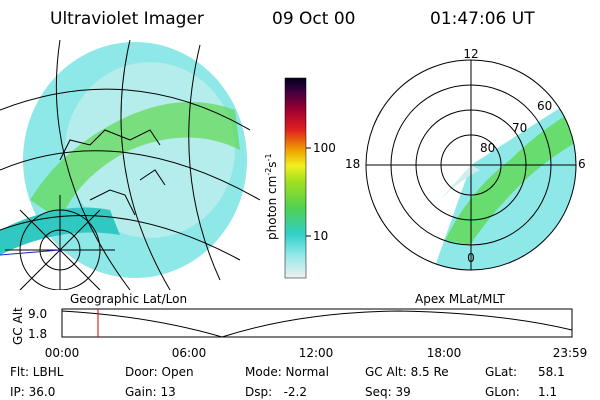 This screenshot has height=400, width=600. I want to click on colorbar-unit: photon cm-2s-1, so click(271, 196).